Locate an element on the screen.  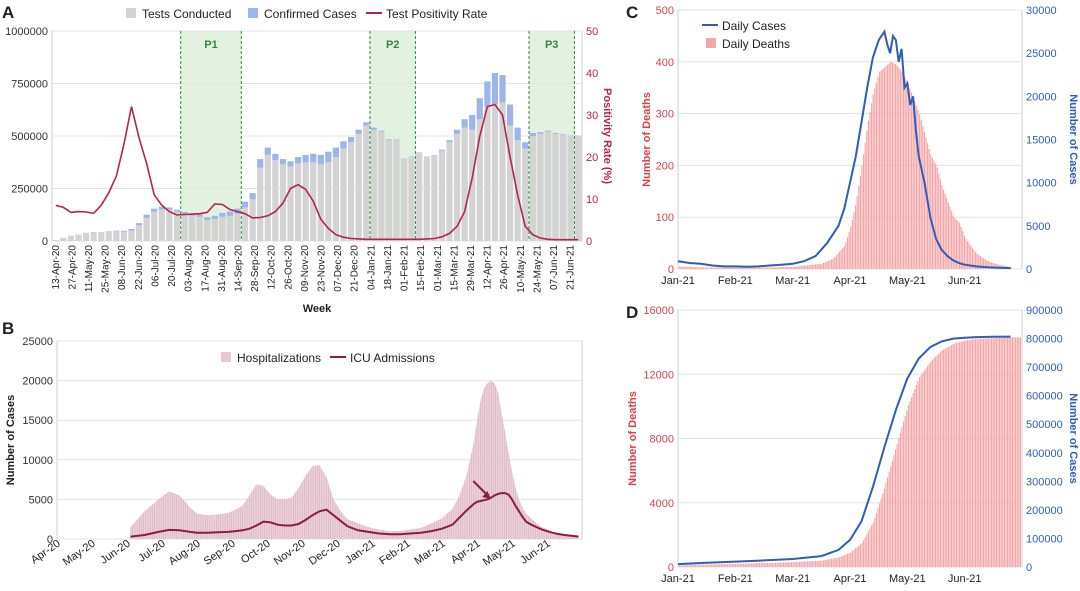
panel-b-xtick: Aug-20 is located at coordinates (185, 553).